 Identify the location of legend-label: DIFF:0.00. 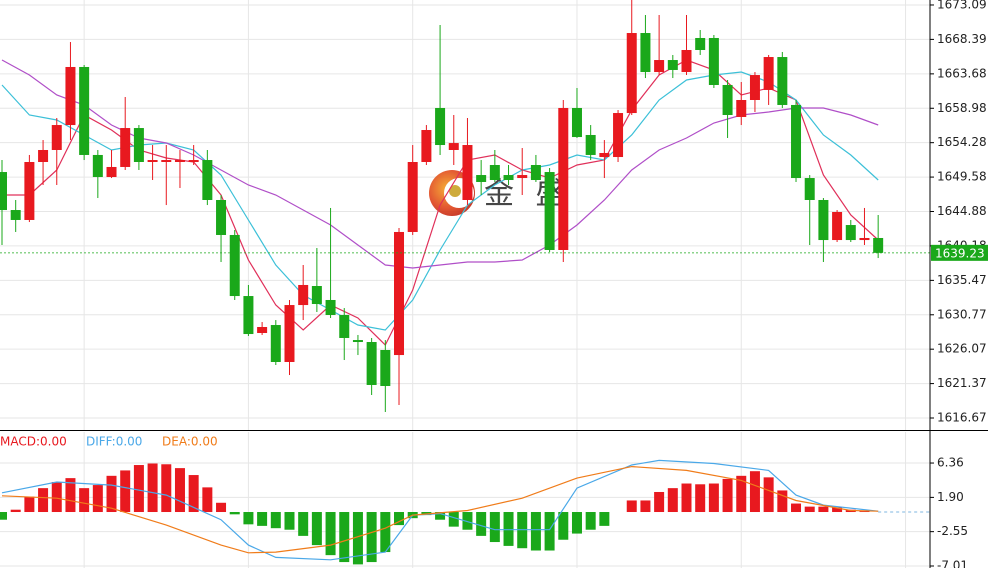
(114, 442).